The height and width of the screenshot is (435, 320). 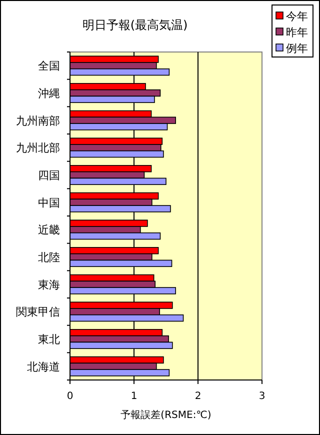 What do you see at coordinates (70, 396) in the screenshot?
I see `x-tick-label: 0` at bounding box center [70, 396].